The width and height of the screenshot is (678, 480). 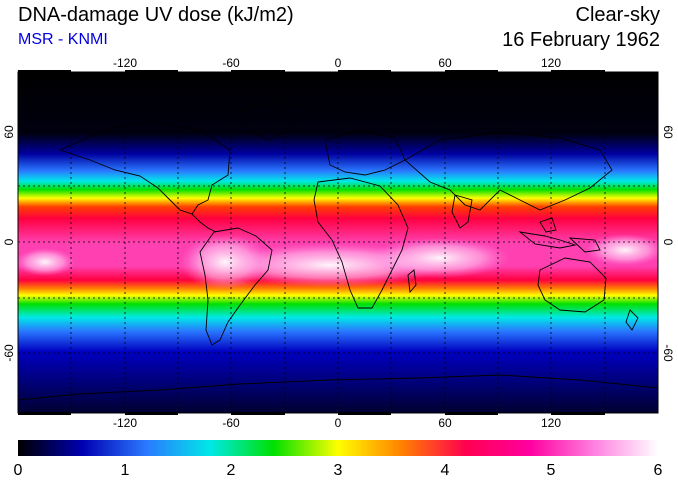 I want to click on colorbar-tick-label: 3, so click(x=338, y=470).